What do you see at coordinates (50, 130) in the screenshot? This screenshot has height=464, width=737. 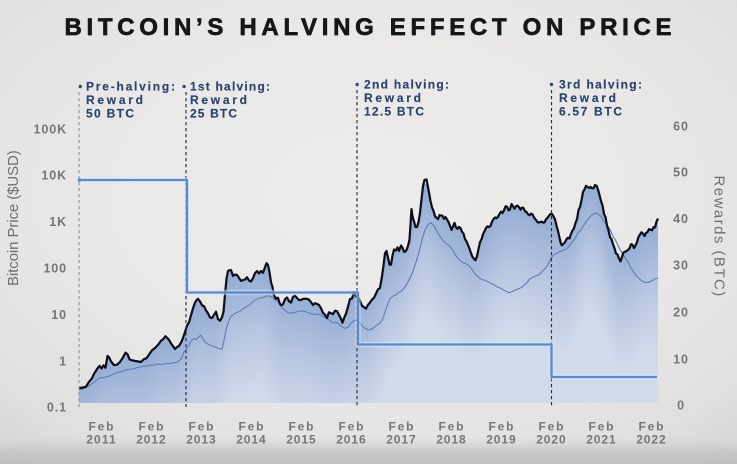 I see `svg-text: 100K` at bounding box center [50, 130].